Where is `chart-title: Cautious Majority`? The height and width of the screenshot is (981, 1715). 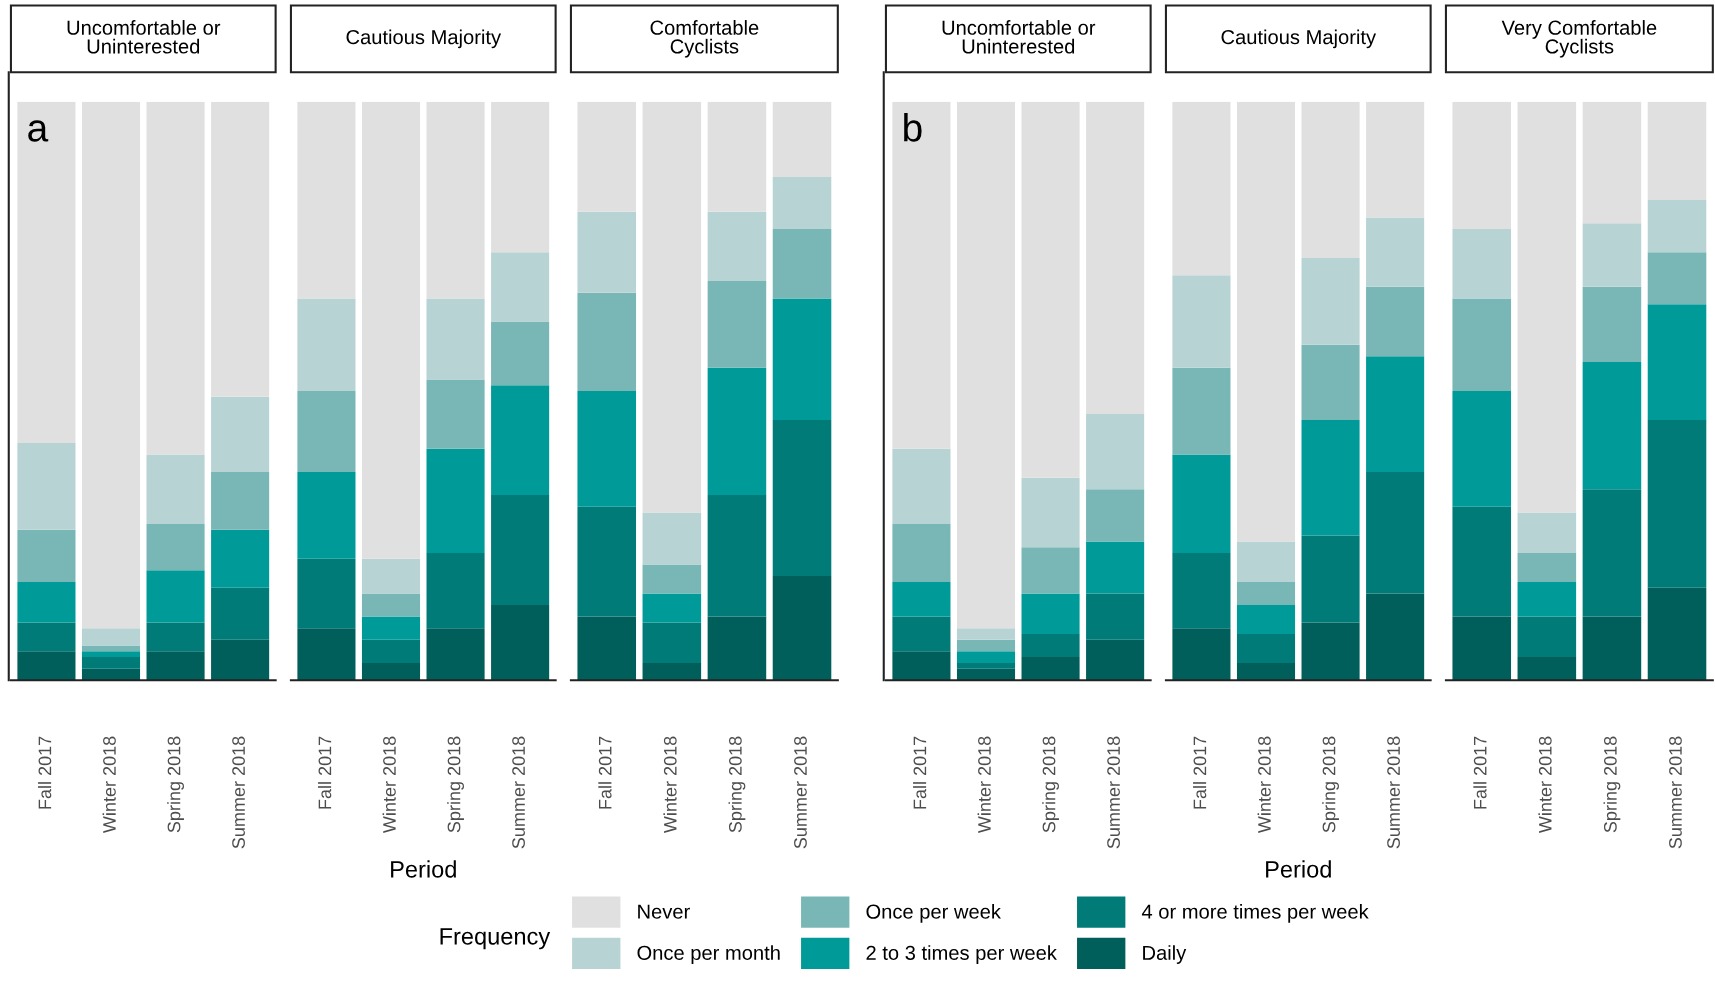 chart-title: Cautious Majority is located at coordinates (424, 39).